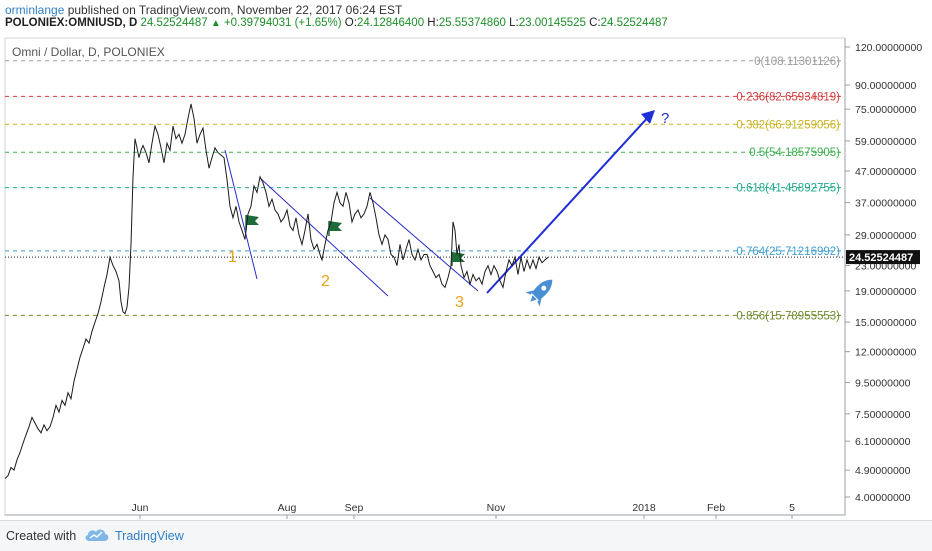  What do you see at coordinates (648, 117) in the screenshot?
I see `target-arrow-head` at bounding box center [648, 117].